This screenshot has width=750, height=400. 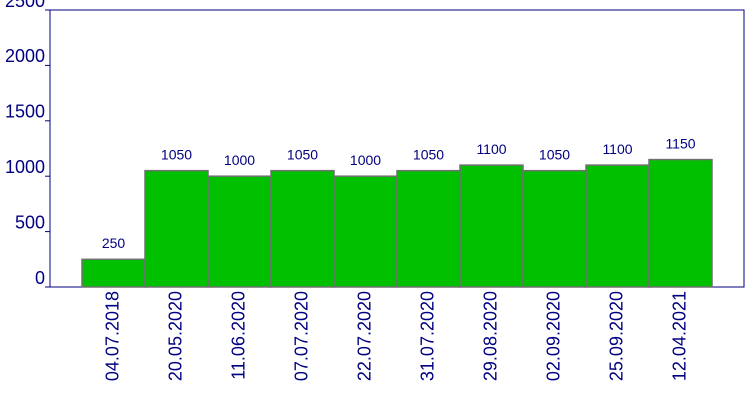 What do you see at coordinates (680, 143) in the screenshot?
I see `value-label: 1150` at bounding box center [680, 143].